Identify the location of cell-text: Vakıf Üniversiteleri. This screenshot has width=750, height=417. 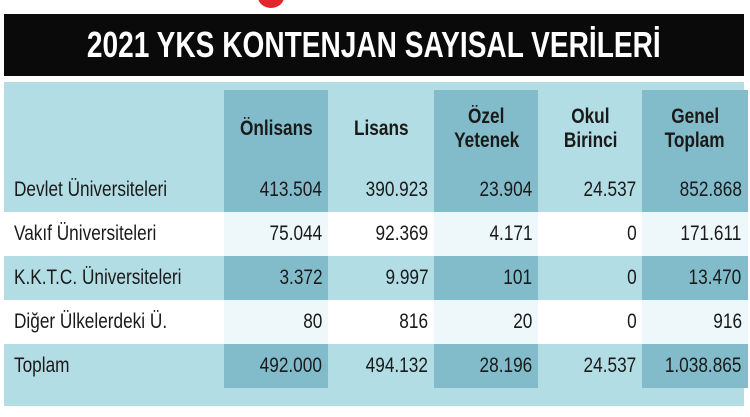
(85, 233).